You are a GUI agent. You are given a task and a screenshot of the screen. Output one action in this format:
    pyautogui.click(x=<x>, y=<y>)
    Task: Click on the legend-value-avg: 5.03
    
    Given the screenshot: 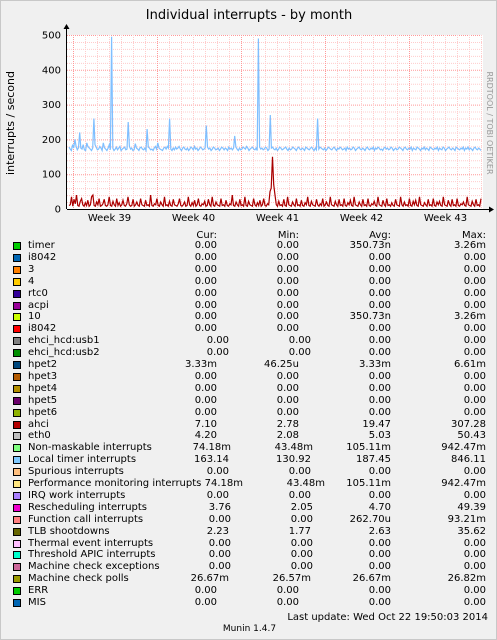 What is the action you would take?
    pyautogui.click(x=379, y=436)
    